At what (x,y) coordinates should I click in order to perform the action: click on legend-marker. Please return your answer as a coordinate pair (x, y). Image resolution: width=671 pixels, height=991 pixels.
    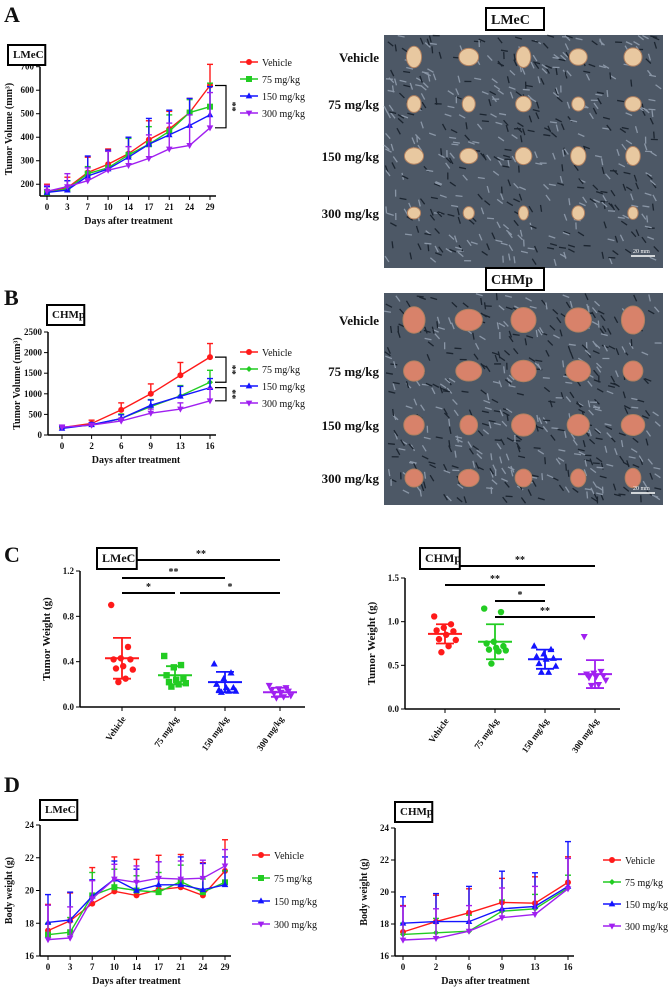
    Looking at the image, I should click on (249, 95).